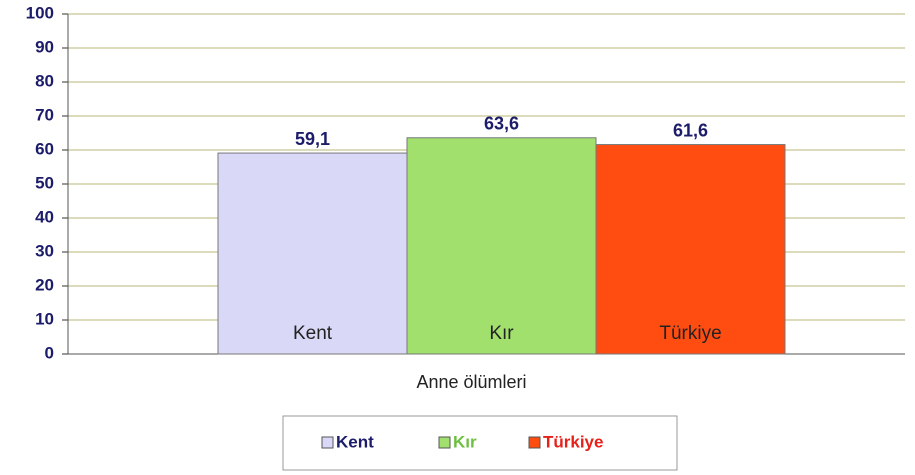  I want to click on y-tick-label: 90, so click(44, 46).